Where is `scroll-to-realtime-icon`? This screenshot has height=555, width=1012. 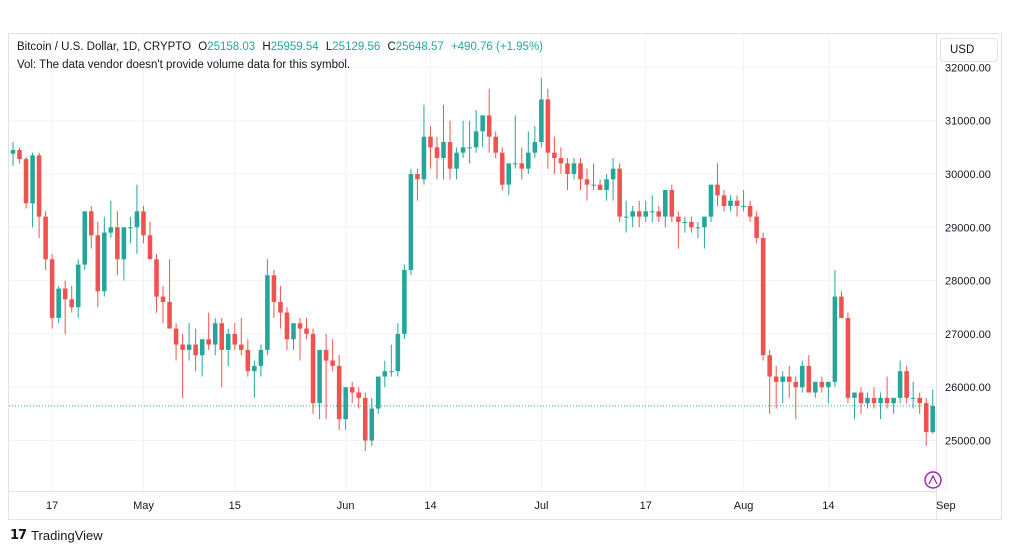
scroll-to-realtime-icon is located at coordinates (933, 480).